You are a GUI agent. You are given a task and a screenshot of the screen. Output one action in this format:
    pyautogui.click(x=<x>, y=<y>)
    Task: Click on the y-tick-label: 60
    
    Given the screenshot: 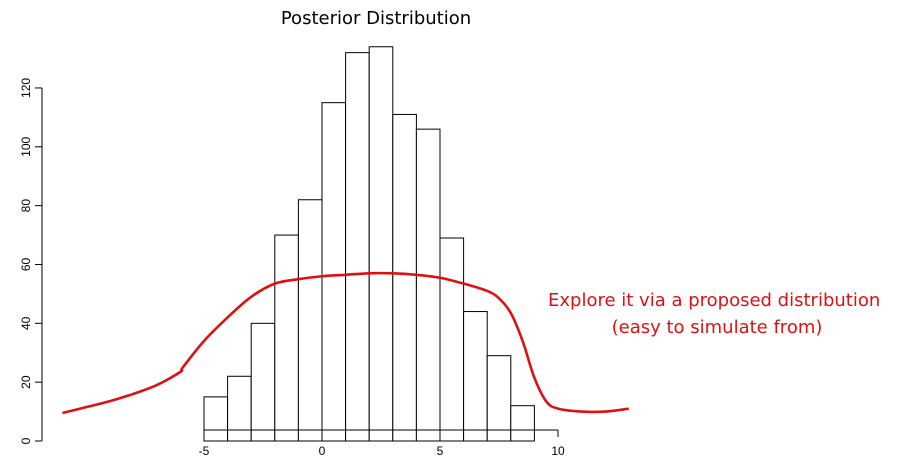 What is the action you would take?
    pyautogui.click(x=26, y=264)
    